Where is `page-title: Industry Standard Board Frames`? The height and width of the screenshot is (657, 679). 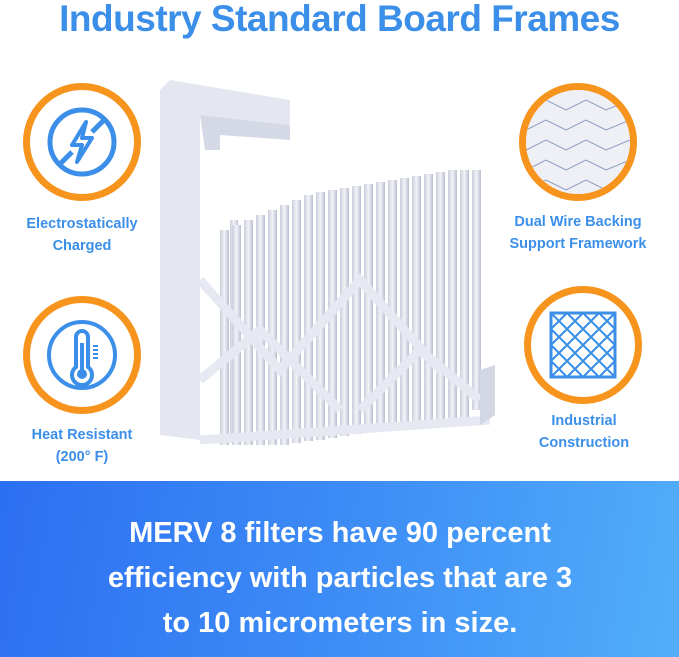
page-title: Industry Standard Board Frames is located at coordinates (339, 19).